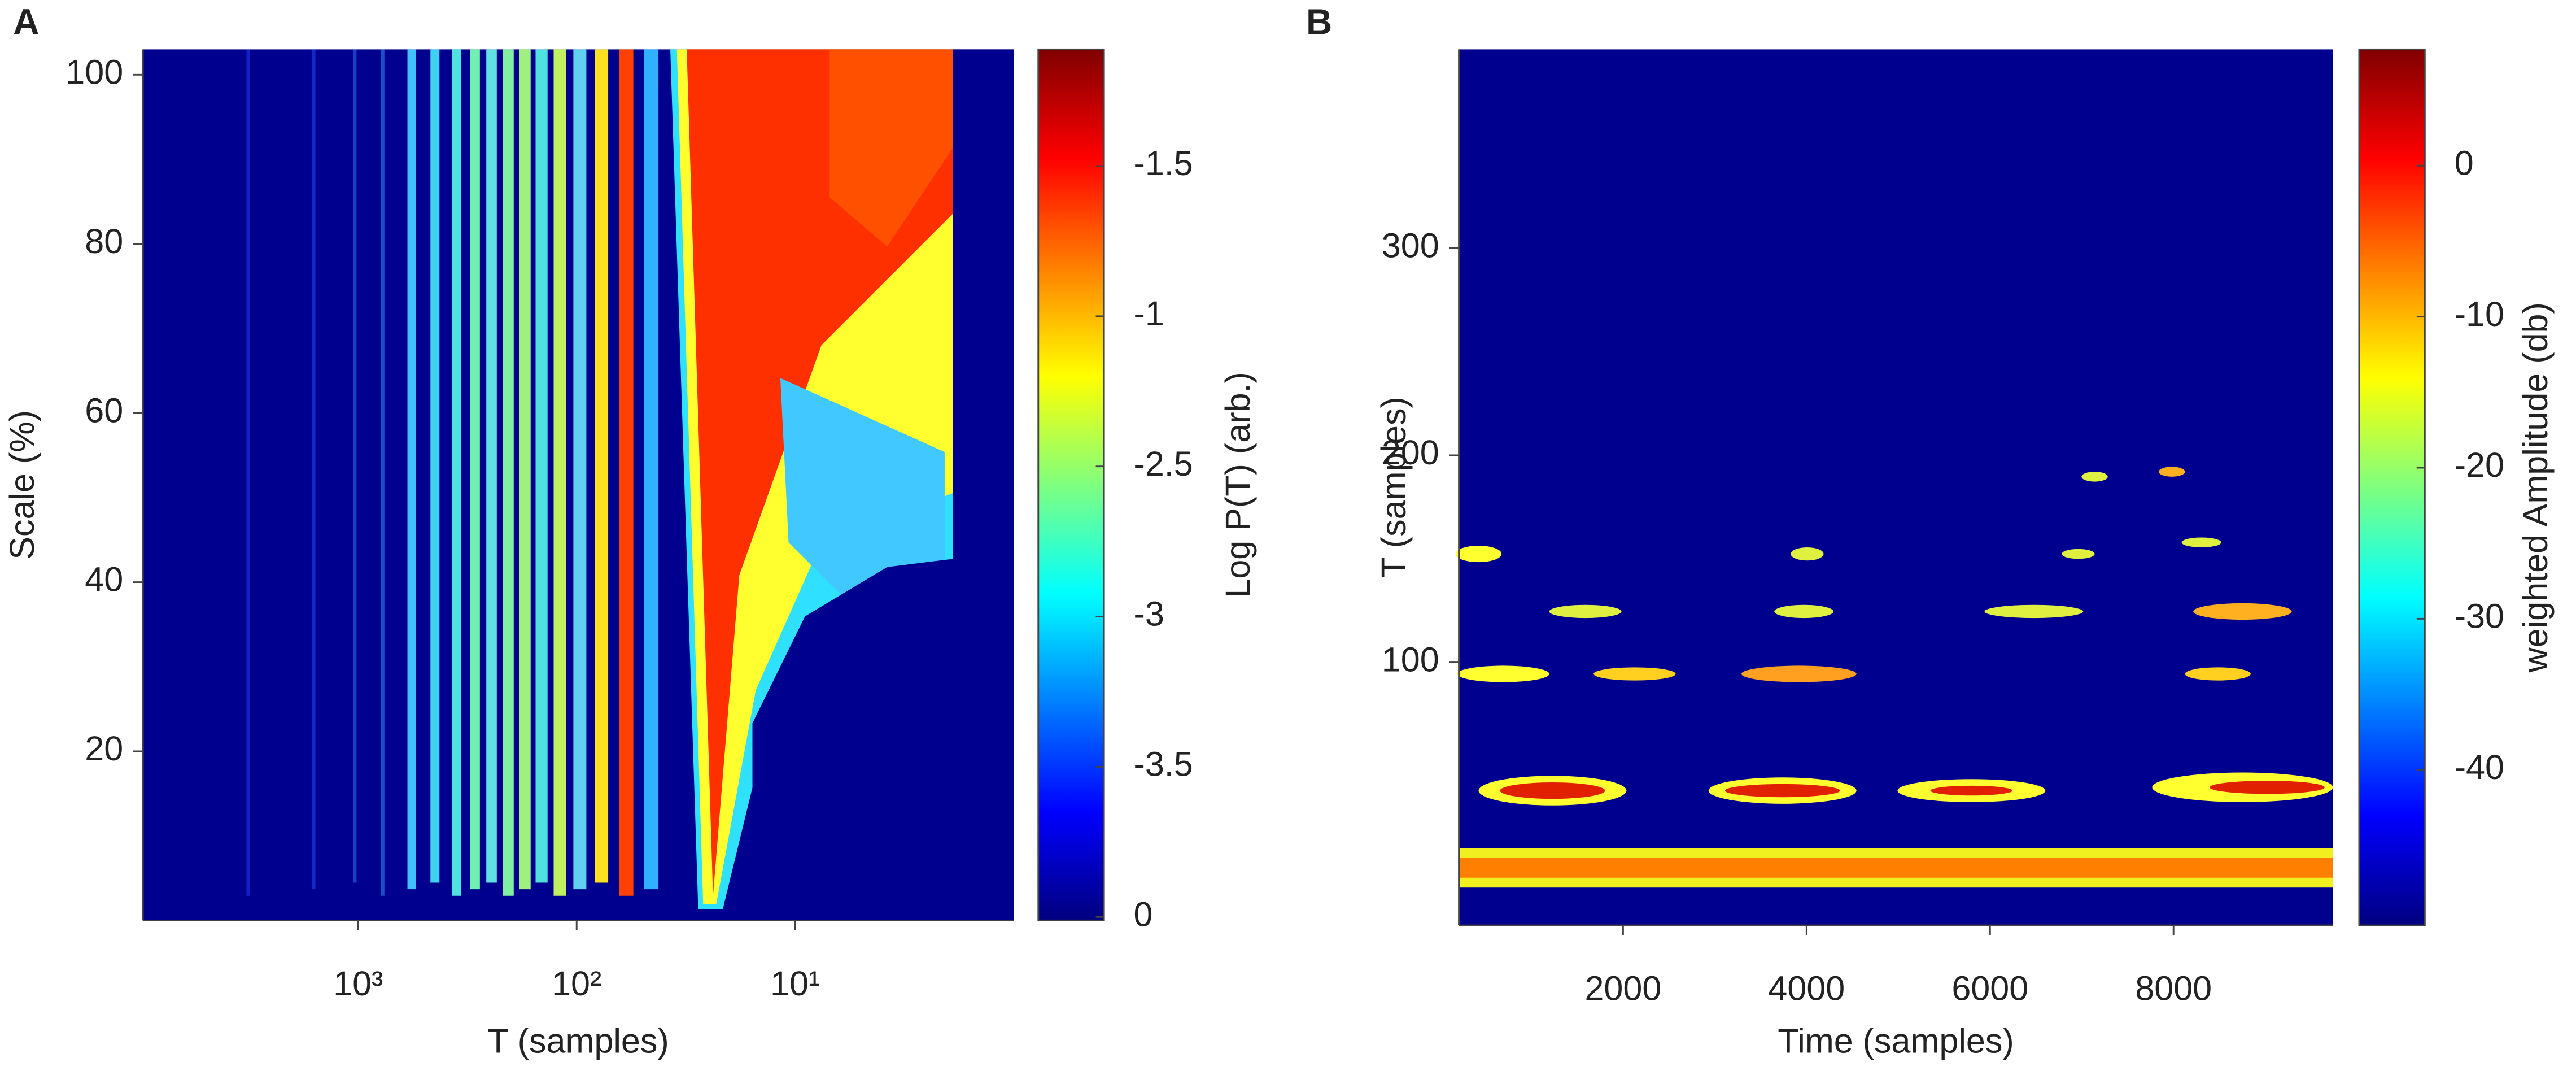 The height and width of the screenshot is (1075, 2576). Describe the element at coordinates (2536, 487) in the screenshot. I see `colorbar-label: weighted Amplitude (db)` at that location.